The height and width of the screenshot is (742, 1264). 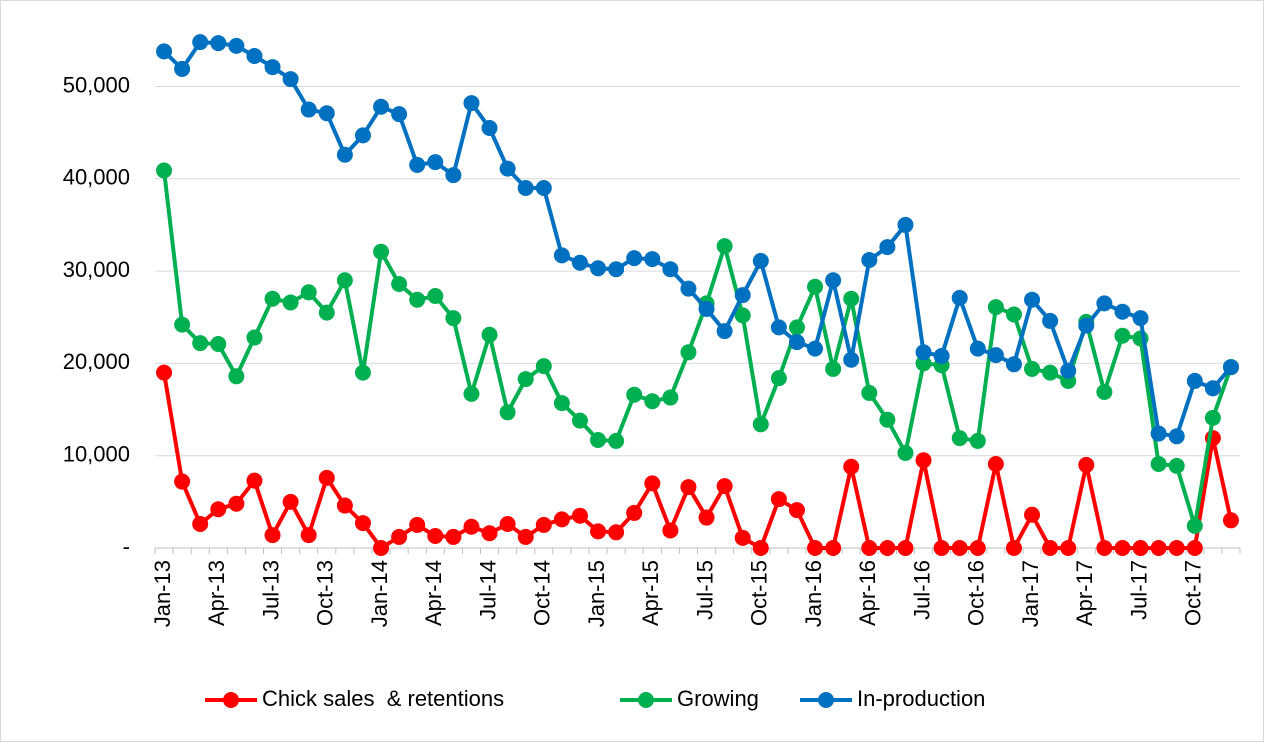 I want to click on y-tick-label: -, so click(x=126, y=546).